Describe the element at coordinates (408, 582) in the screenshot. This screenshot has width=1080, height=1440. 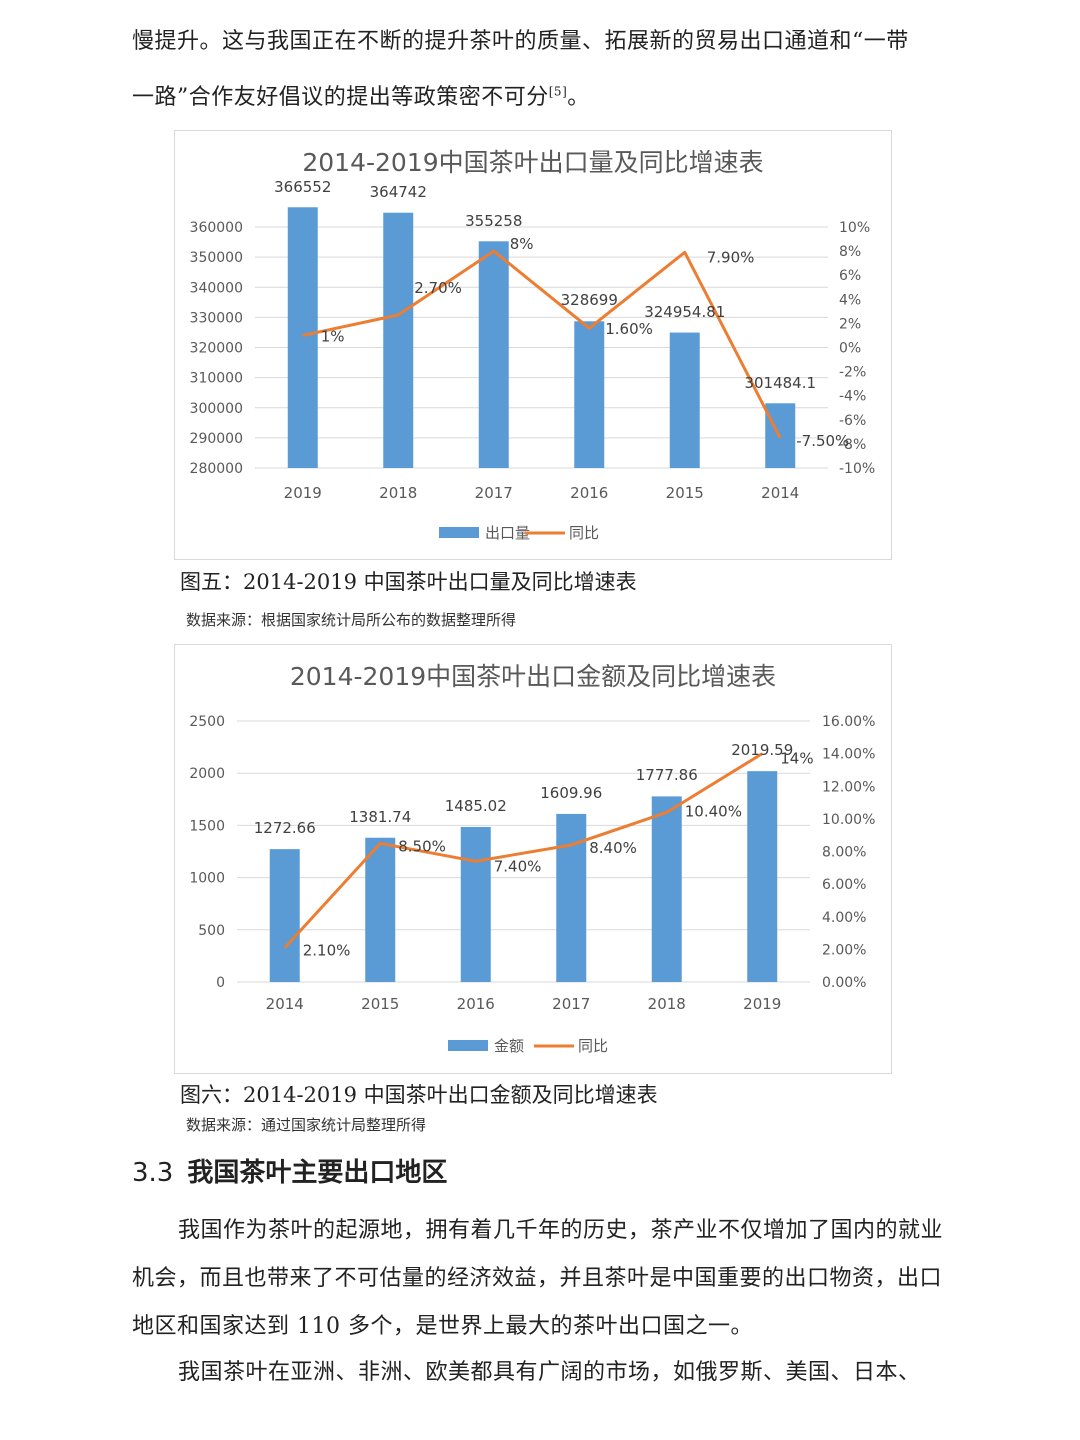
I see `figure5-caption: 图五：2014-2019 中国茶叶出口量及同比增速表` at that location.